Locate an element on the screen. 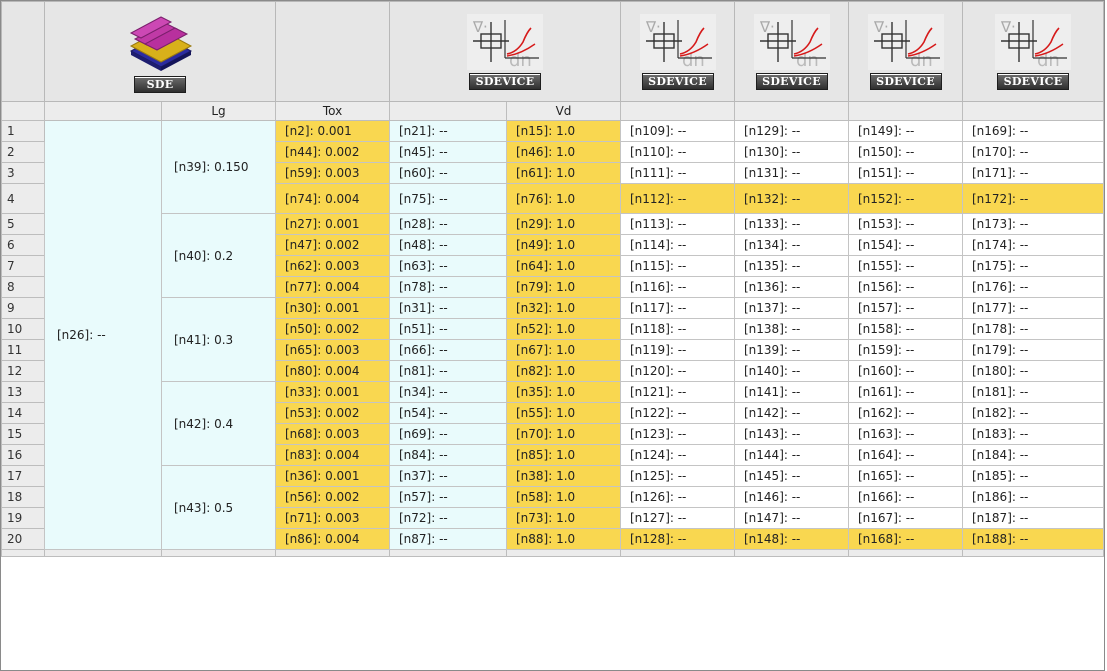 Image resolution: width=1107 pixels, height=671 pixels. node-cell: [n109]: -- is located at coordinates (677, 131).